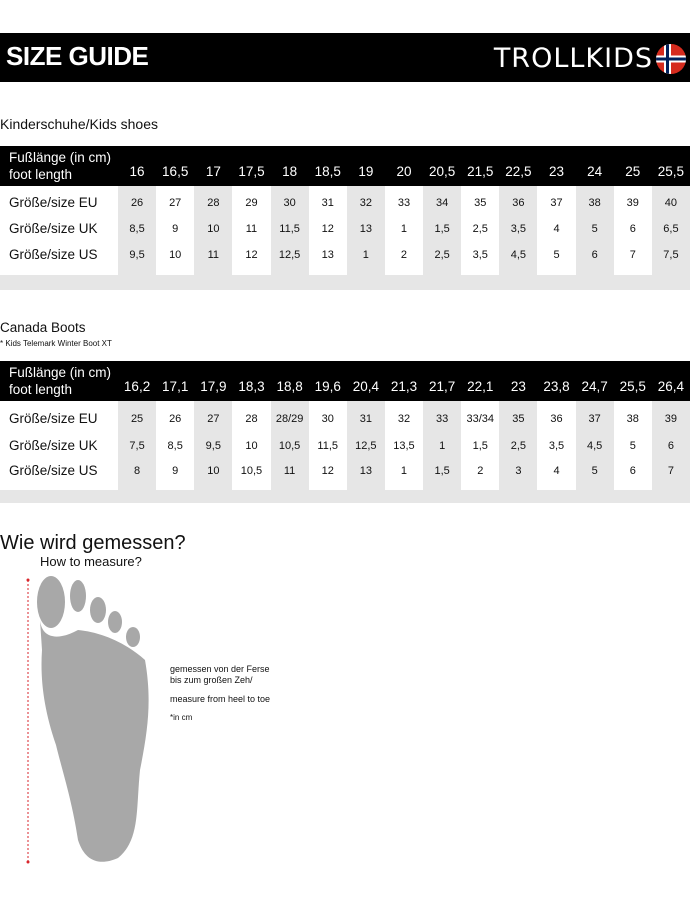 This screenshot has width=690, height=920. Describe the element at coordinates (175, 229) in the screenshot. I see `size-cell: 9` at that location.